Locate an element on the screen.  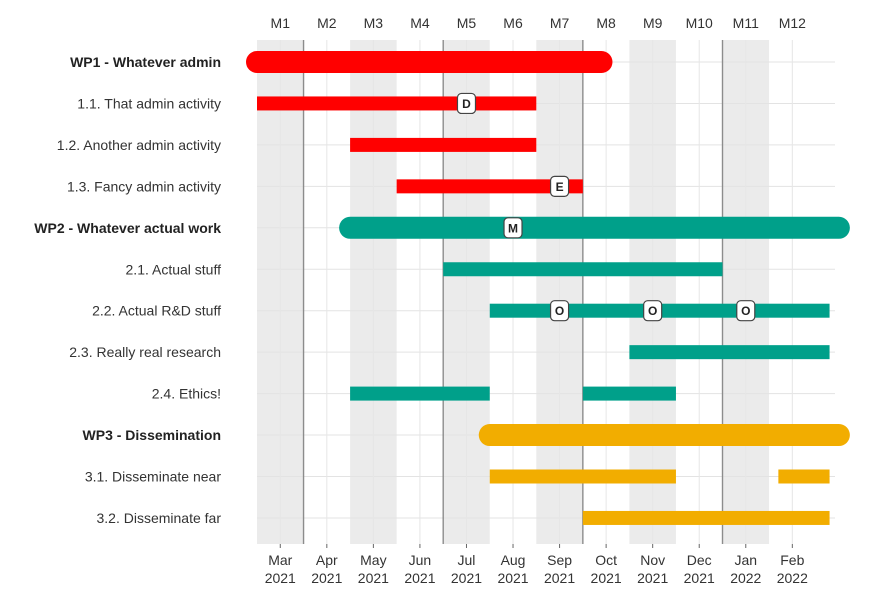
task-label: 2.3. Really real research is located at coordinates (145, 352).